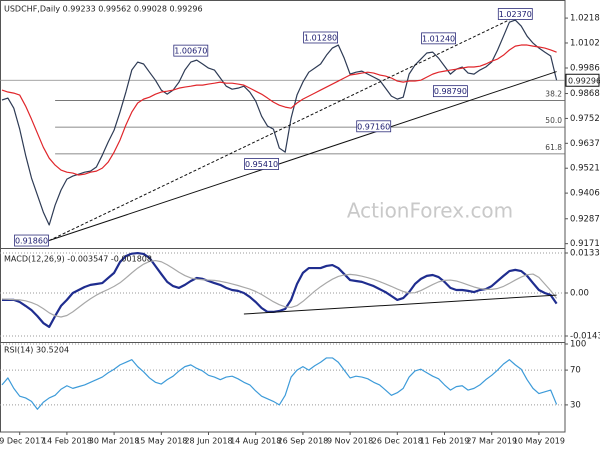 The image size is (600, 450). What do you see at coordinates (585, 244) in the screenshot?
I see `y-tick-label: 0.91715` at bounding box center [585, 244].